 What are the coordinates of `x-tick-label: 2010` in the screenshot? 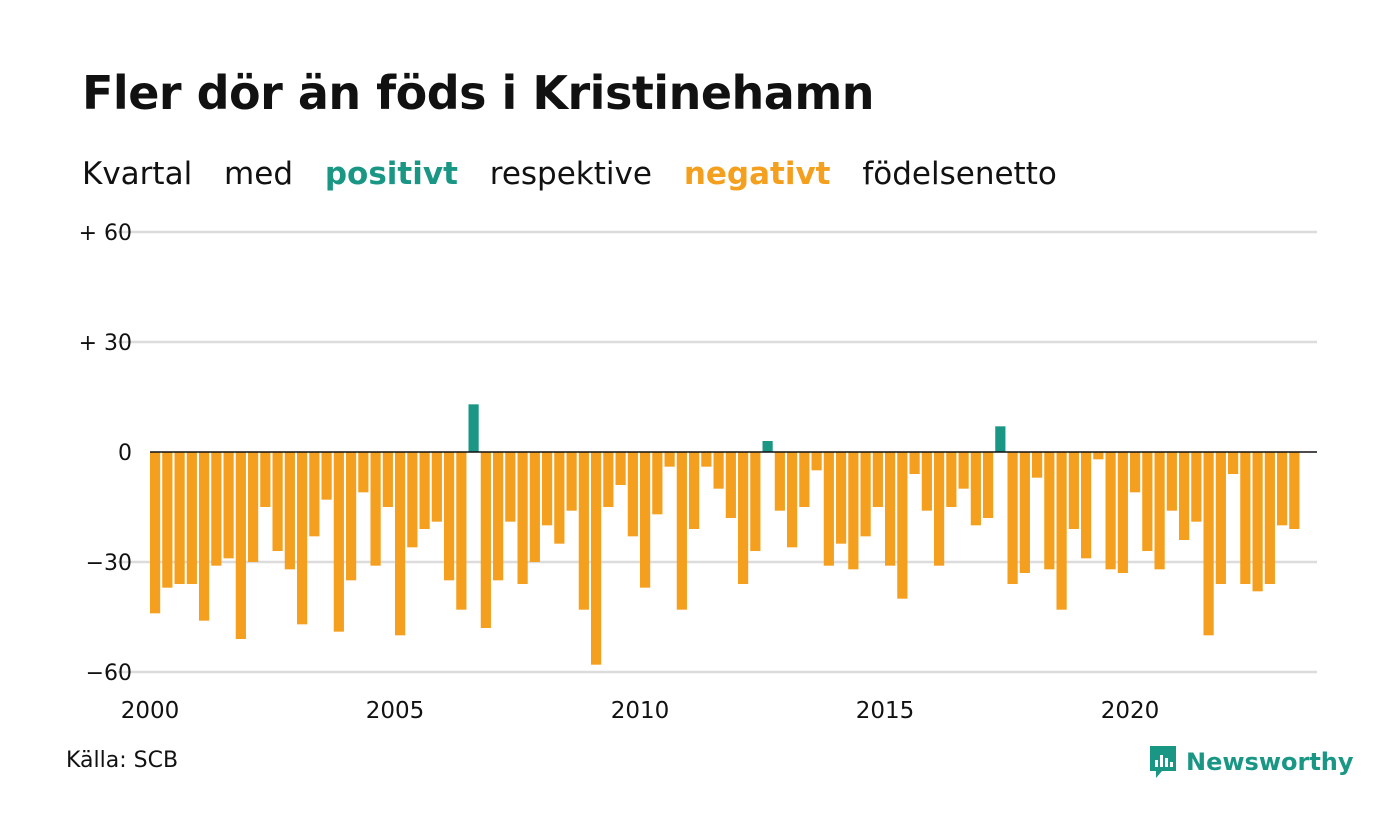 It's located at (640, 711).